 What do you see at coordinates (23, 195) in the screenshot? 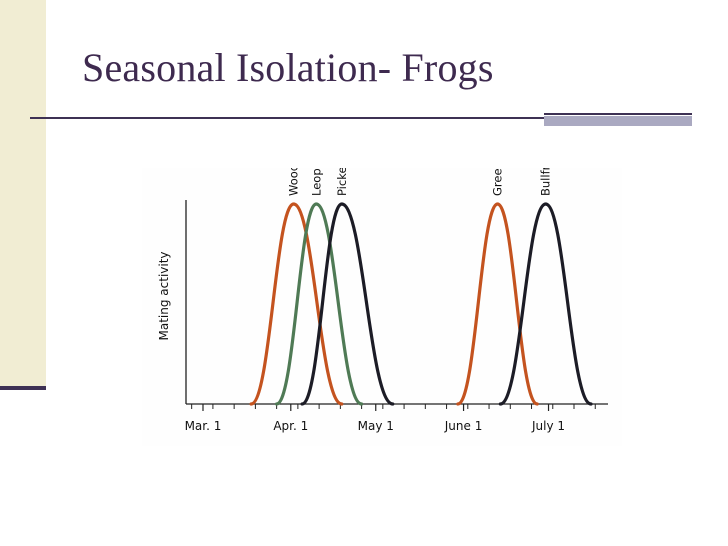
I see `left-decor-bar` at bounding box center [23, 195].